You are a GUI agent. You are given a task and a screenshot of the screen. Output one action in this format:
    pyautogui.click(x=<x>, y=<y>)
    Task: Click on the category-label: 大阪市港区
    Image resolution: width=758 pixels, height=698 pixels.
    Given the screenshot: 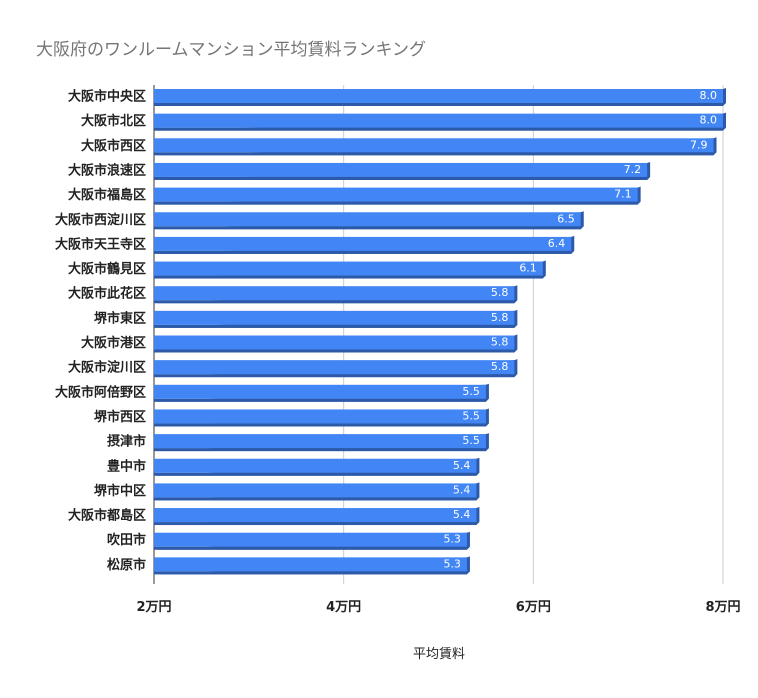 What is the action you would take?
    pyautogui.click(x=113, y=343)
    